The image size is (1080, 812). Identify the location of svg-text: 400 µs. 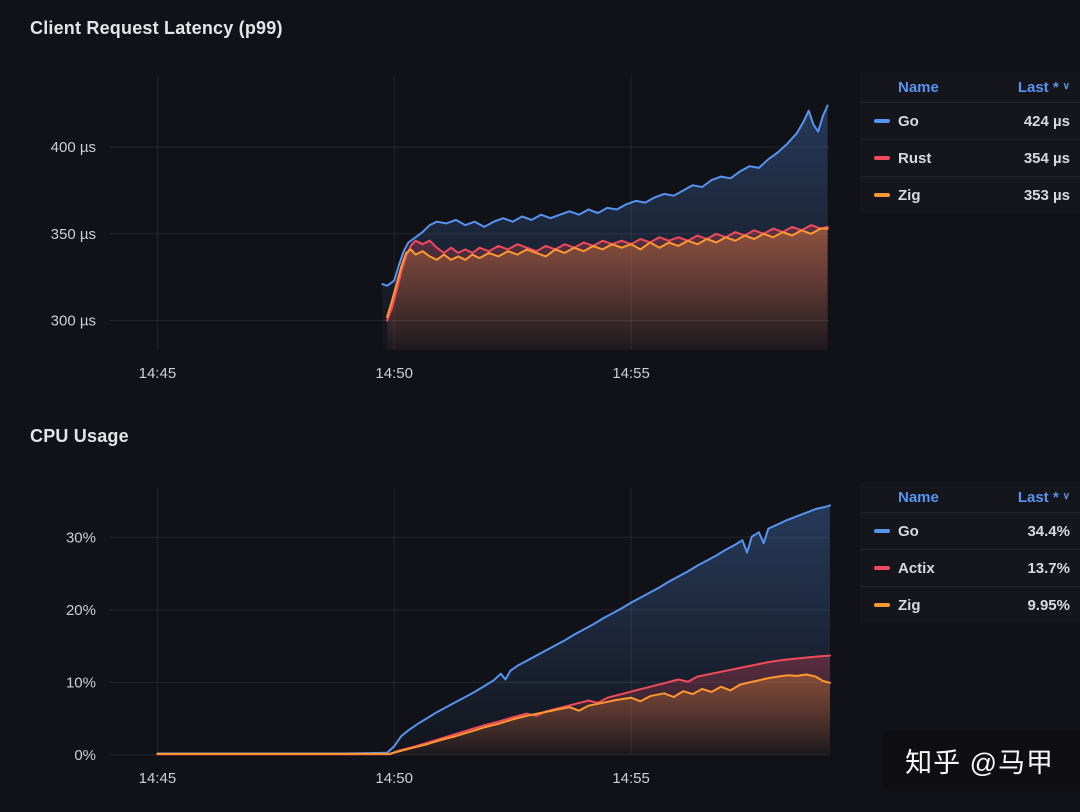
(73, 147).